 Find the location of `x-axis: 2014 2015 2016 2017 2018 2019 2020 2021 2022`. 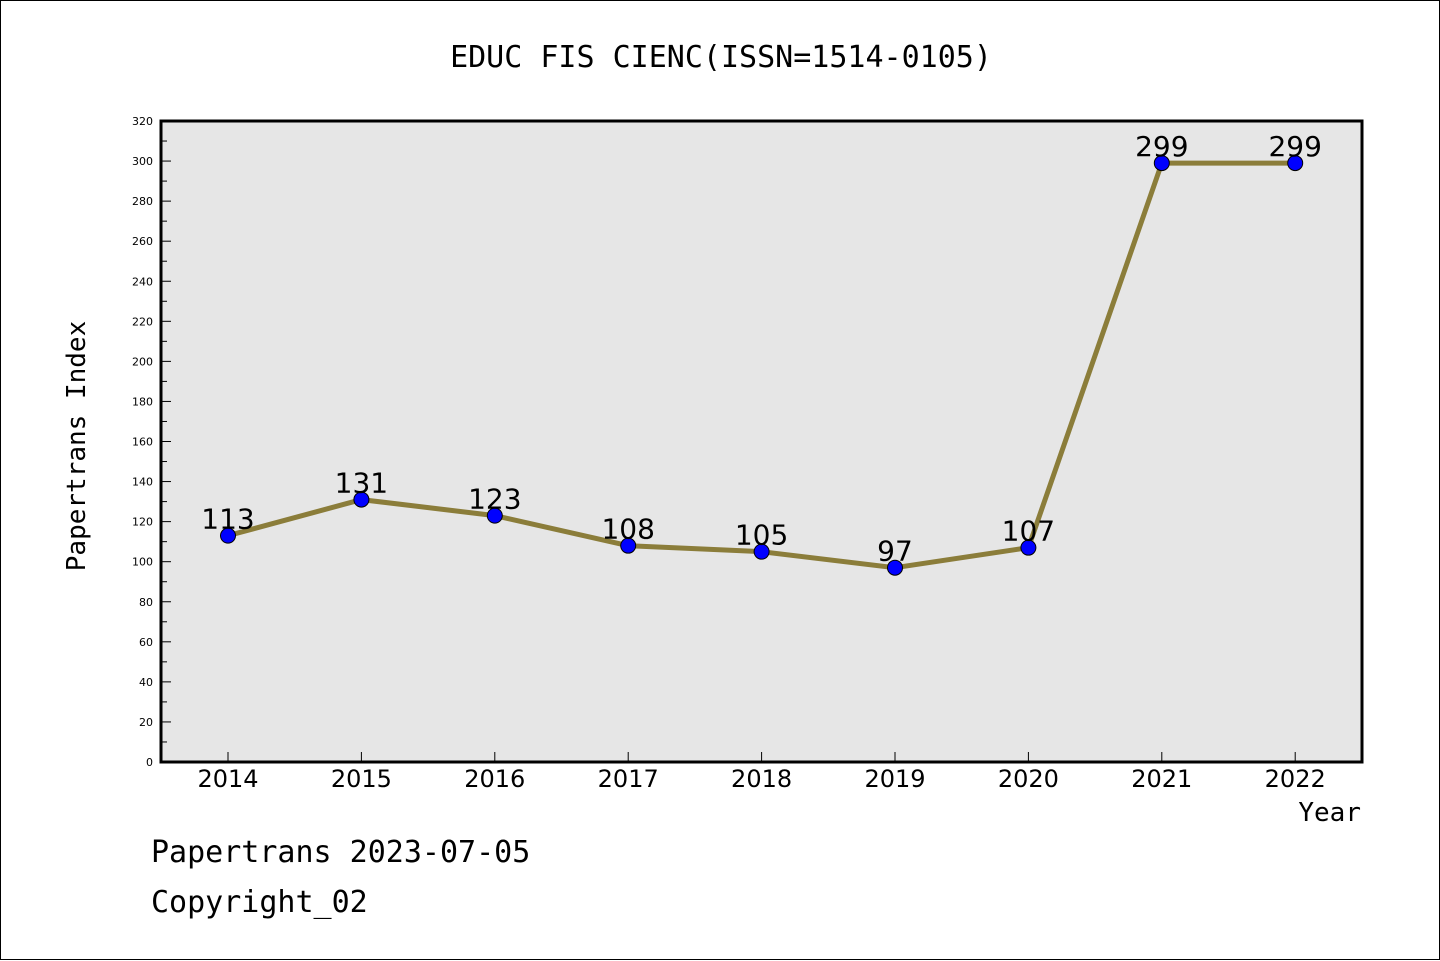

x-axis: 2014 2015 2016 2017 2018 2019 2020 2021 2022 is located at coordinates (761, 772).